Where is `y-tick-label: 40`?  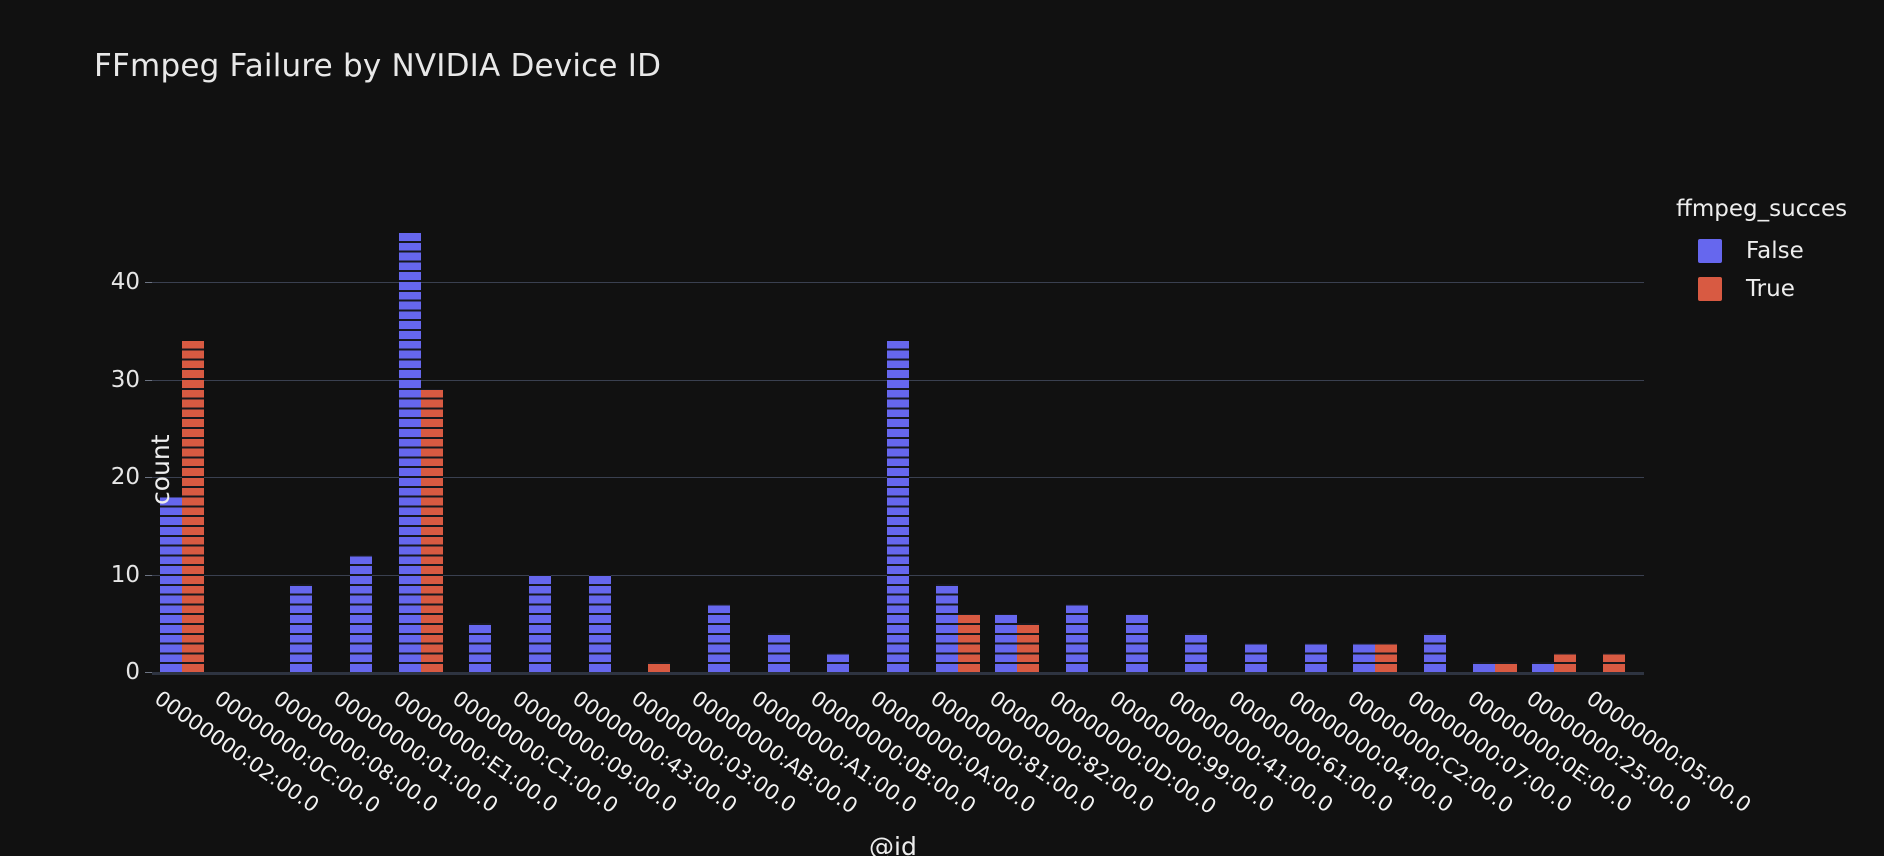
y-tick-label: 40 is located at coordinates (125, 282).